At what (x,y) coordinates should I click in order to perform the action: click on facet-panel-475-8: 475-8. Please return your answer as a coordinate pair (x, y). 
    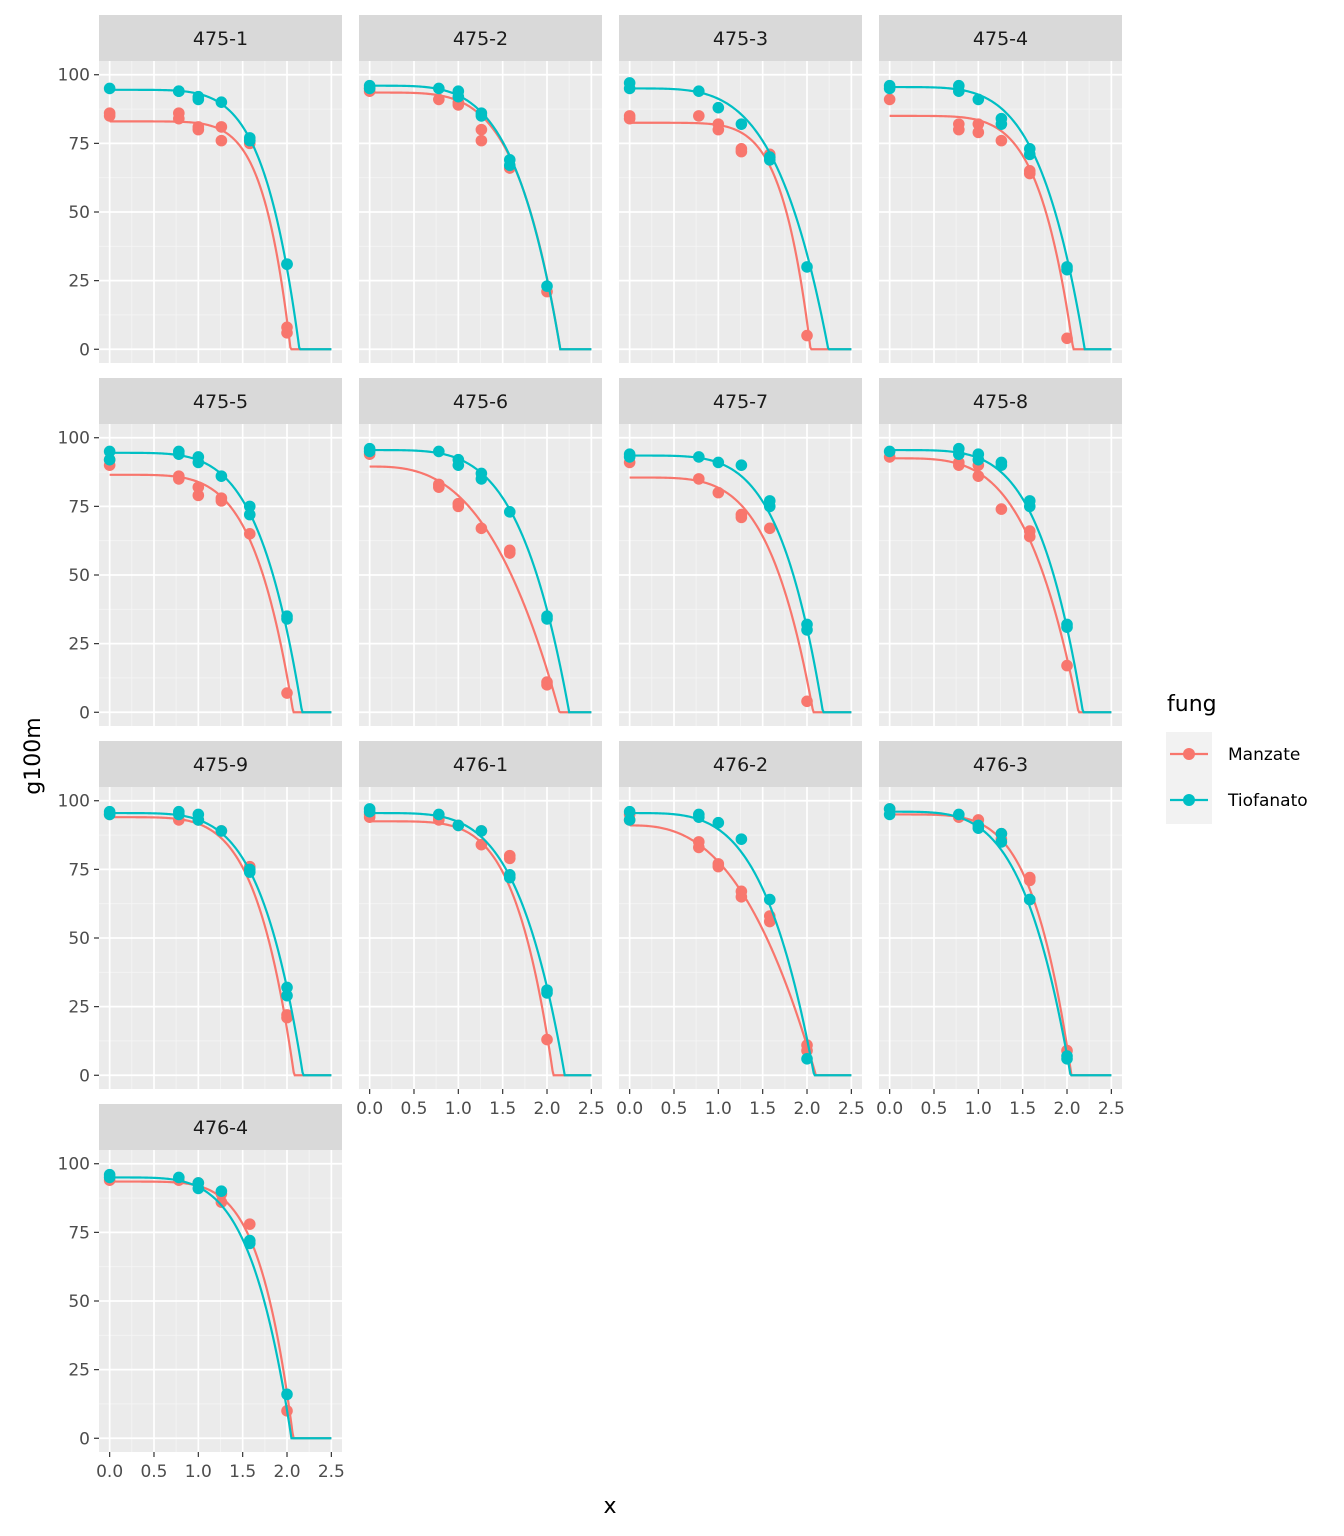
    Looking at the image, I should click on (1000, 552).